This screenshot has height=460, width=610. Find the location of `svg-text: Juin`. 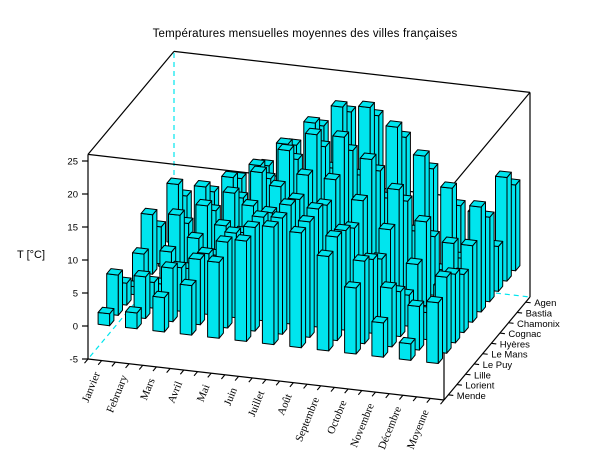

svg-text: Juin is located at coordinates (231, 397).